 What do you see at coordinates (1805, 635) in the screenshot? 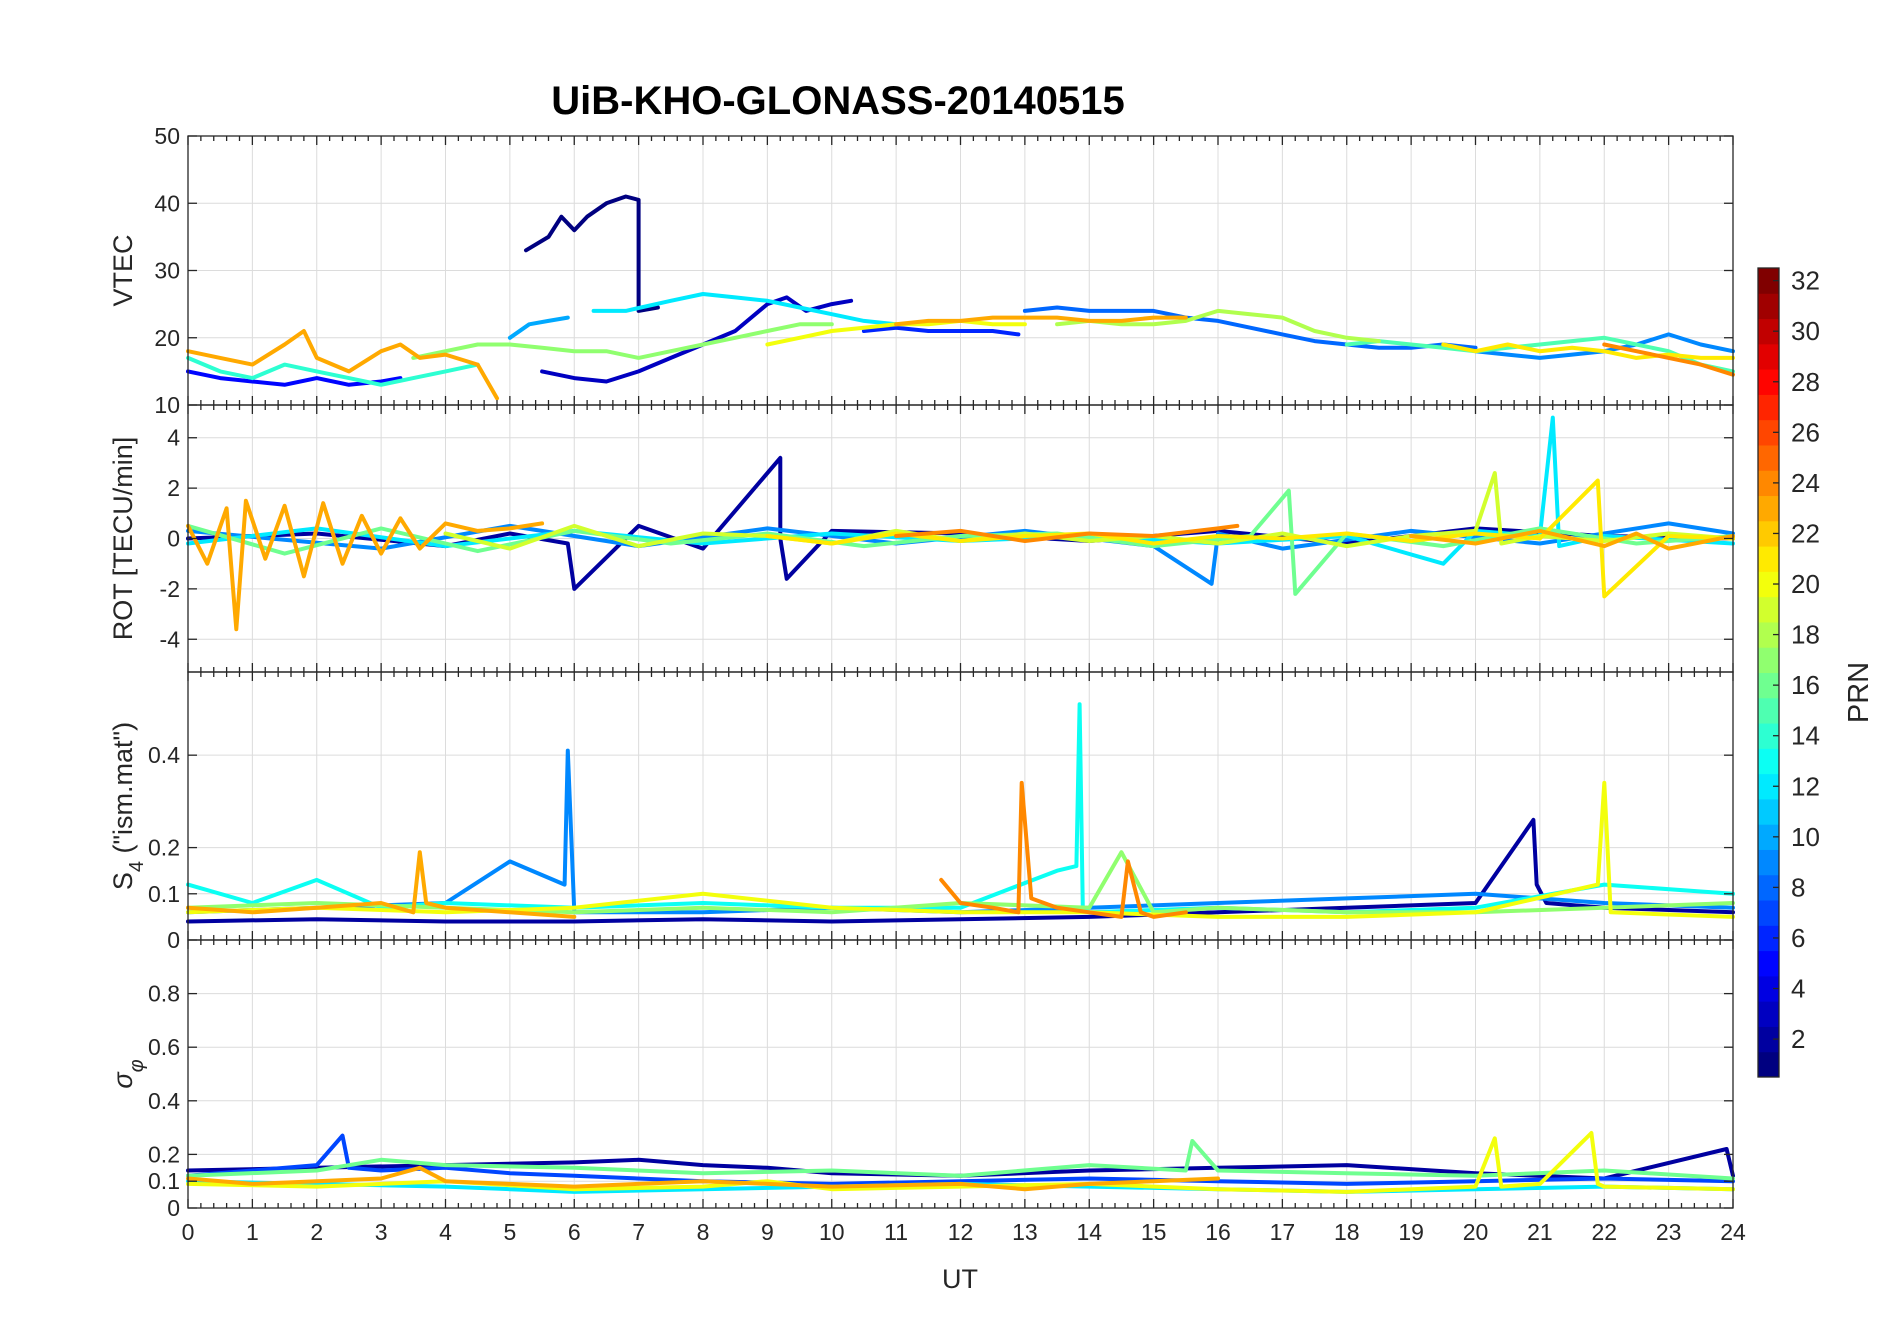
I see `colorbar-tick-label: 18` at bounding box center [1805, 635].